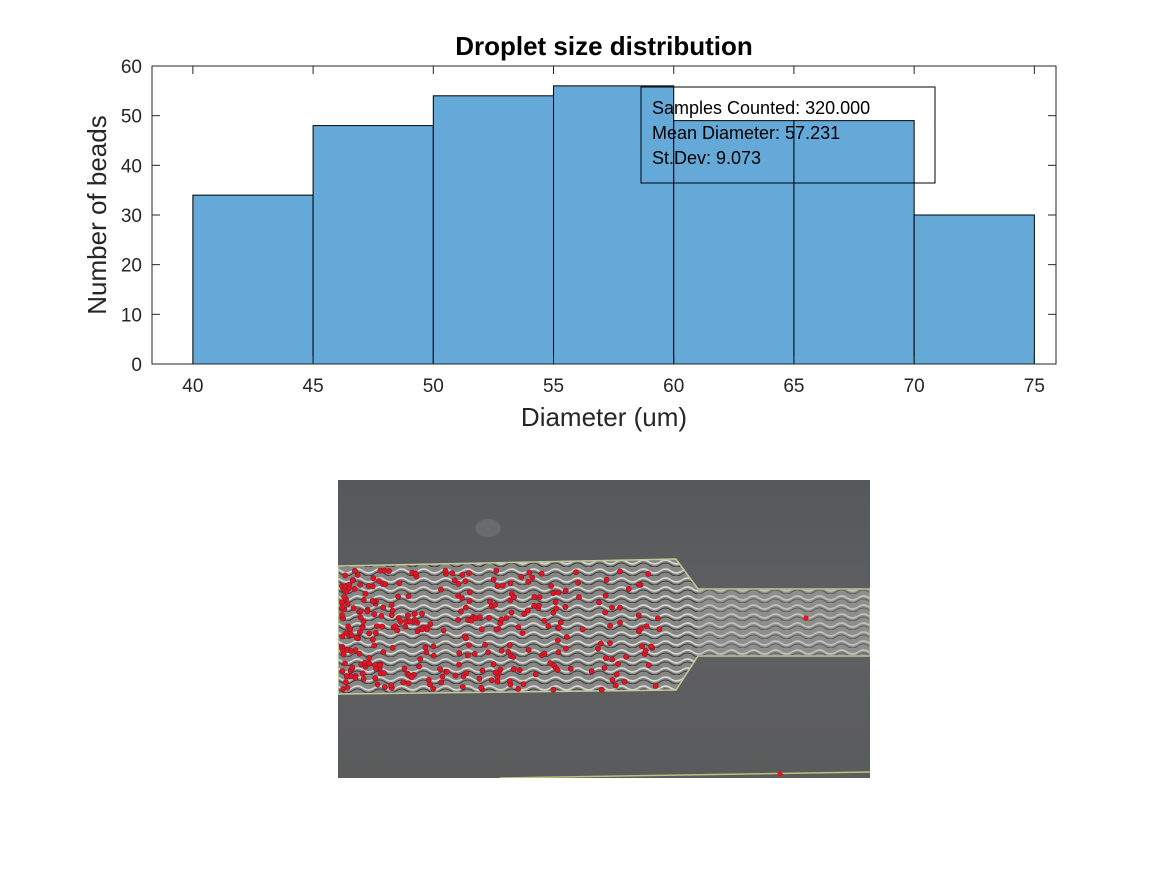 This screenshot has width=1167, height=875. Describe the element at coordinates (746, 133) in the screenshot. I see `stats-line-mean: Mean Diameter: 57.231` at that location.